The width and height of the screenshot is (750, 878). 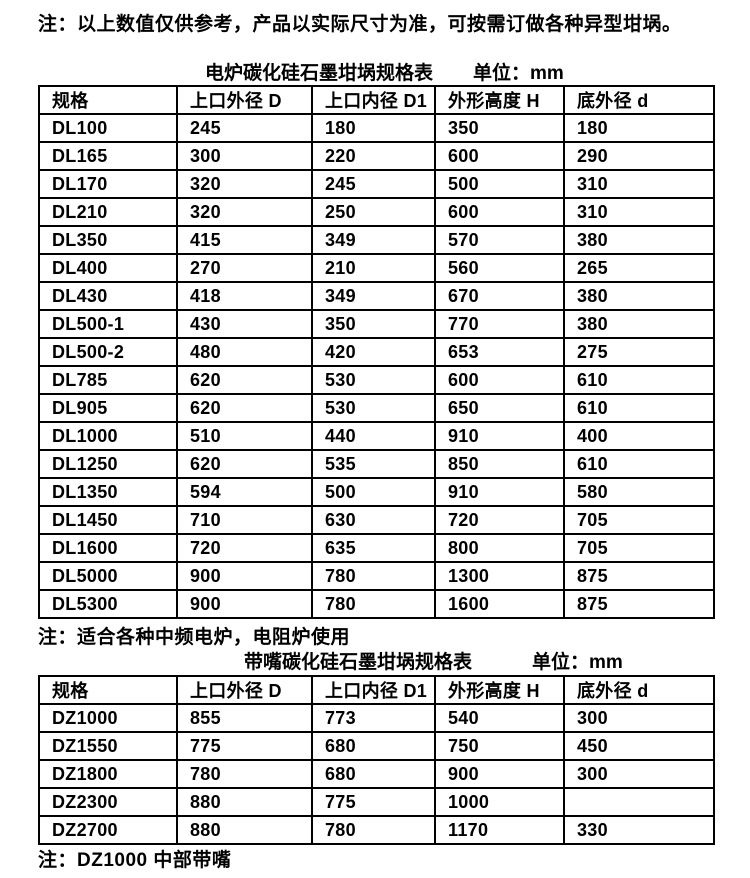 What do you see at coordinates (108, 548) in the screenshot?
I see `spec-cell: DL1600` at bounding box center [108, 548].